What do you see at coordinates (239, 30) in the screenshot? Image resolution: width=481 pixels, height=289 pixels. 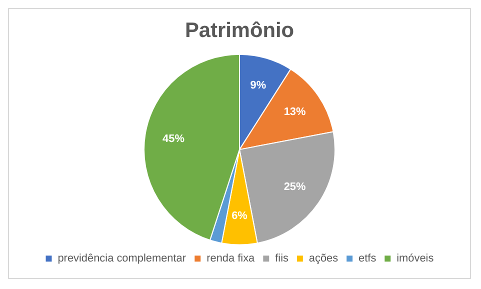 I see `chart-title: Patrimônio` at bounding box center [239, 30].